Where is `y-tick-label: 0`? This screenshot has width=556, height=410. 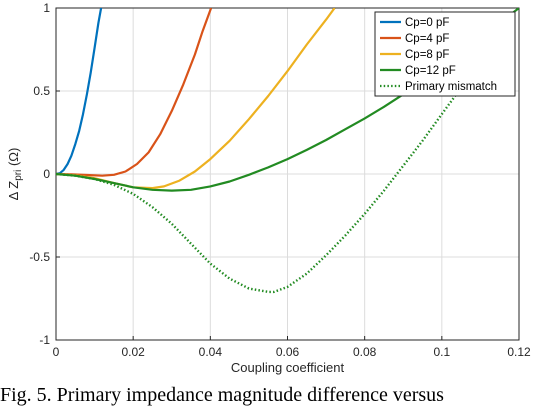 y-tick-label: 0 is located at coordinates (46, 174).